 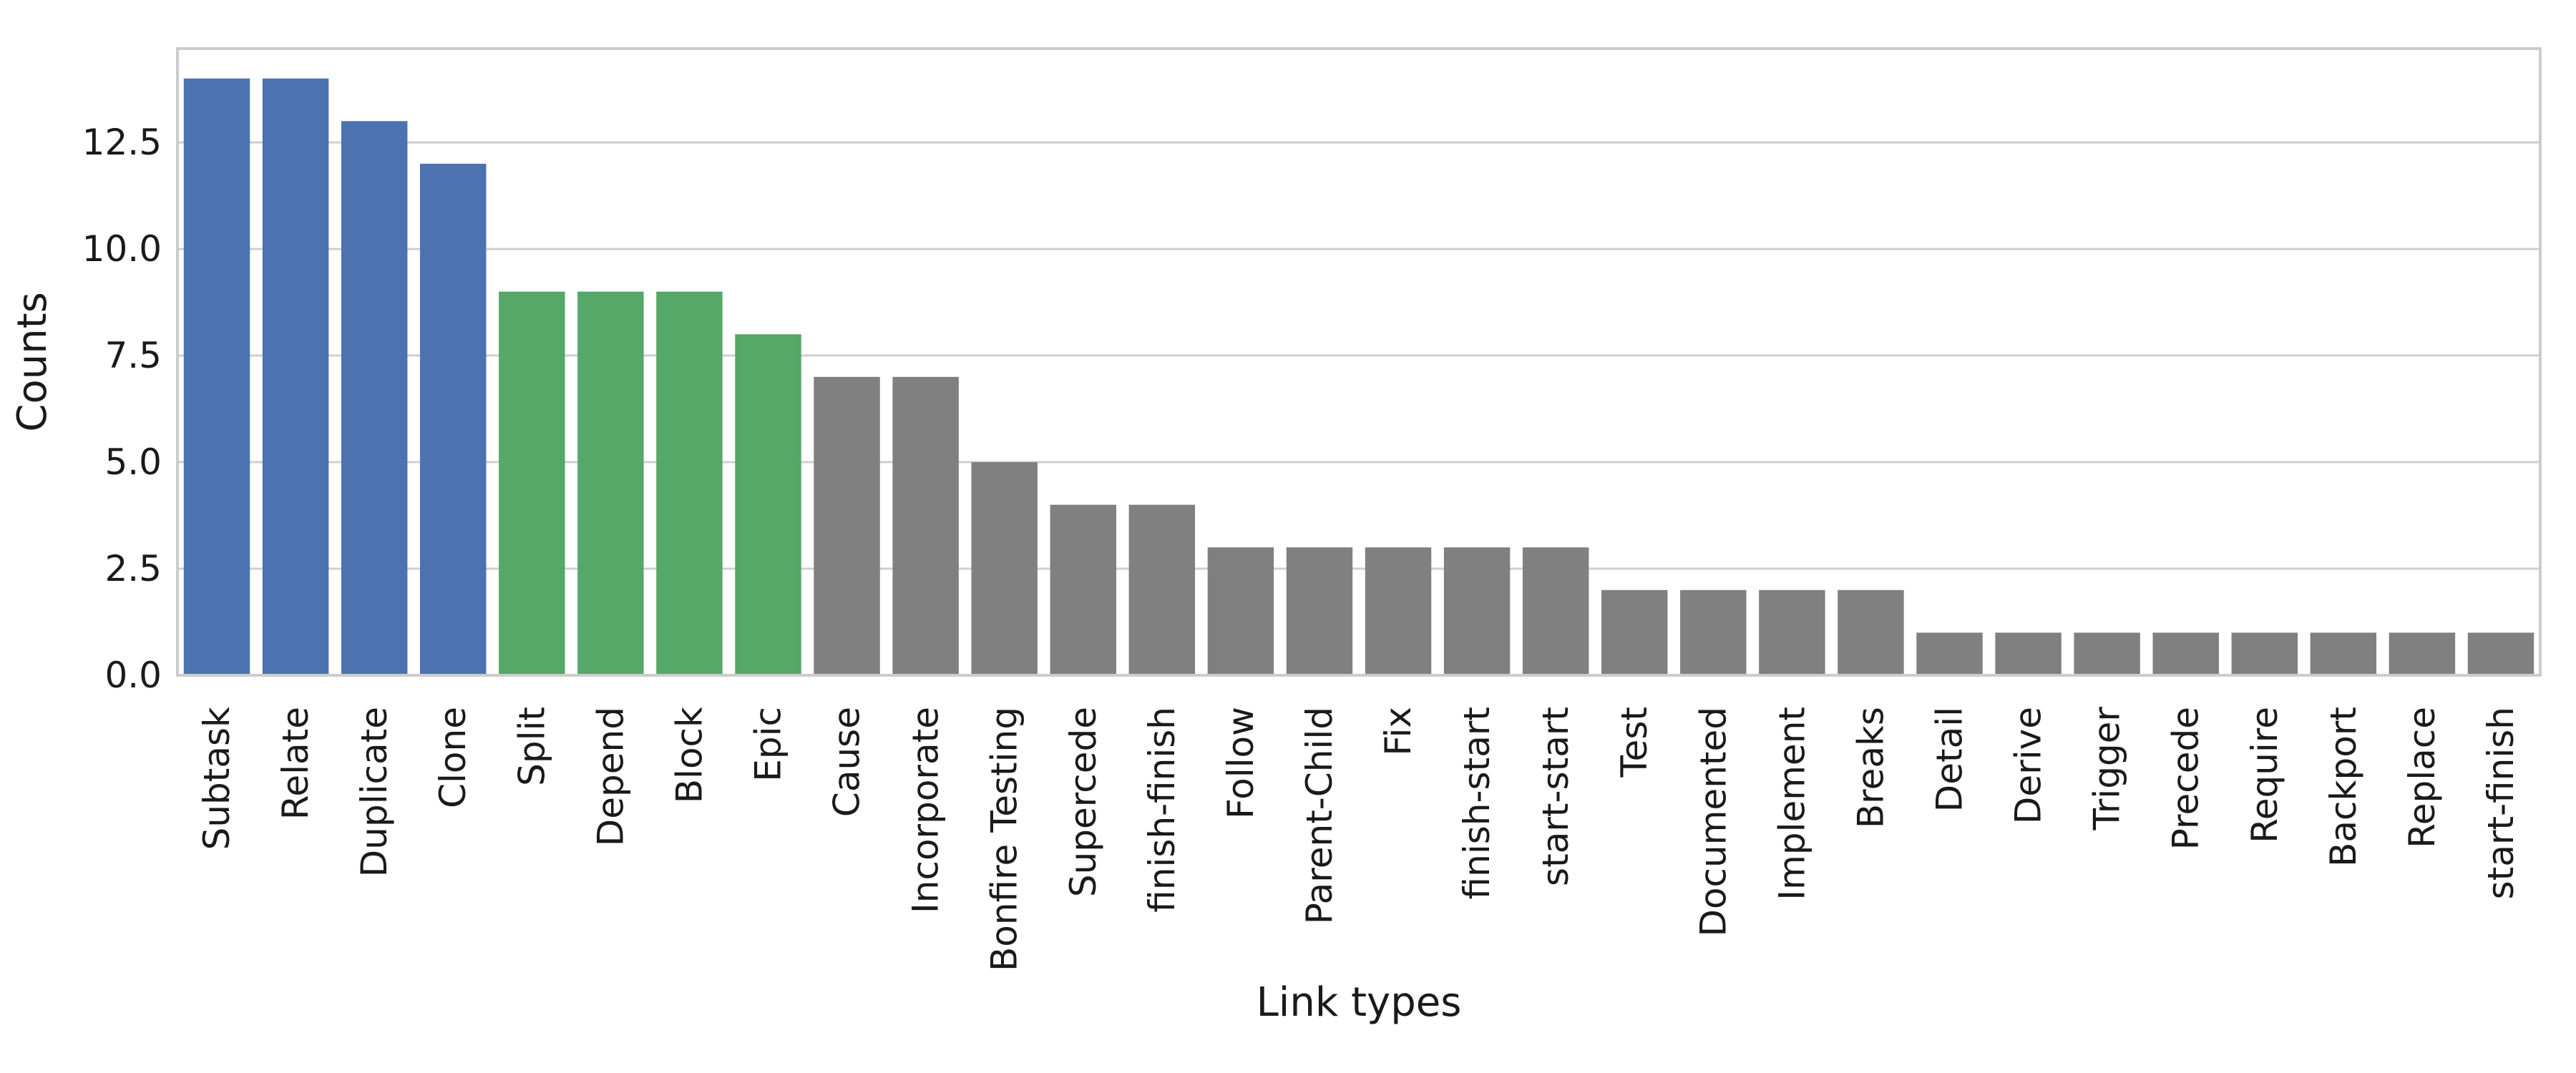 What do you see at coordinates (453, 757) in the screenshot?
I see `x-tick-label: Clone` at bounding box center [453, 757].